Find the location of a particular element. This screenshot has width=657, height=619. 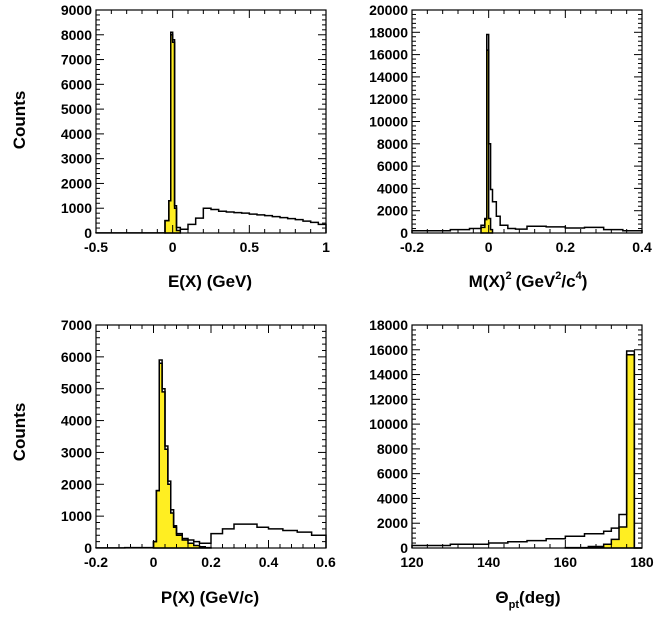

y-tick-label: 20000 is located at coordinates (388, 10).